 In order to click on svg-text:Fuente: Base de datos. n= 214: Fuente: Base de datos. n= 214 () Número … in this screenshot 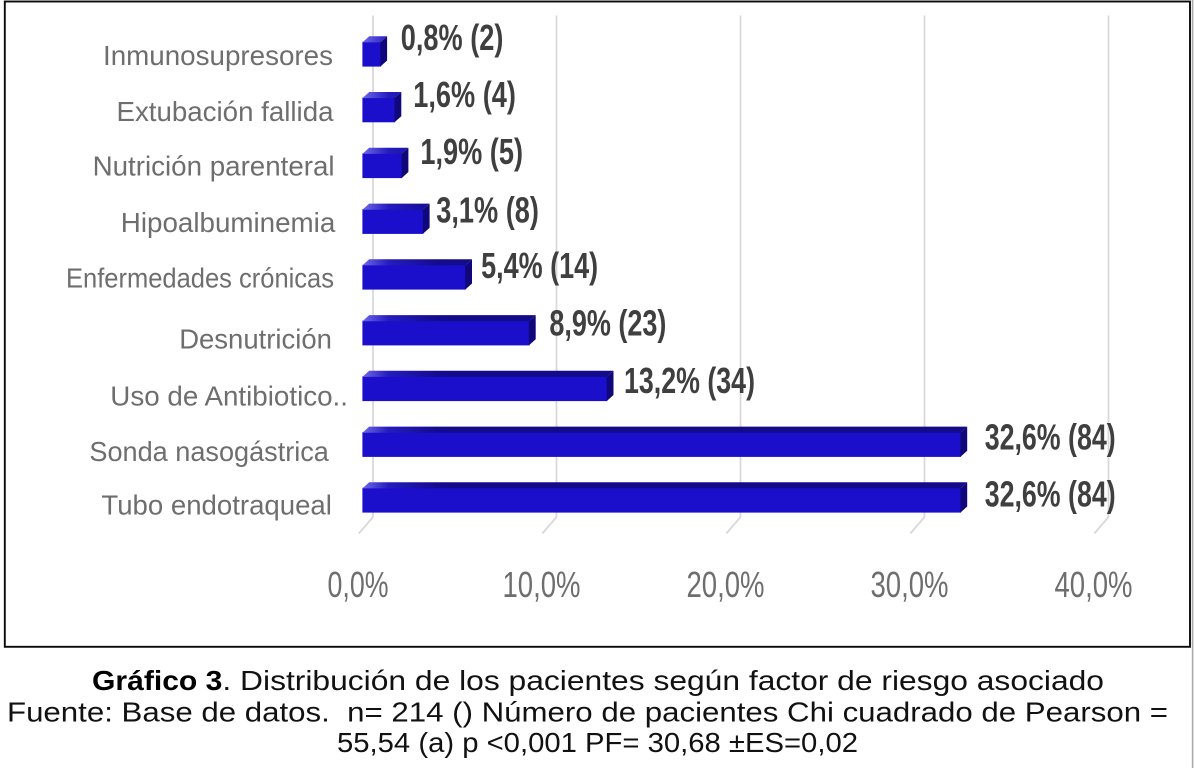, I will do `click(587, 712)`.